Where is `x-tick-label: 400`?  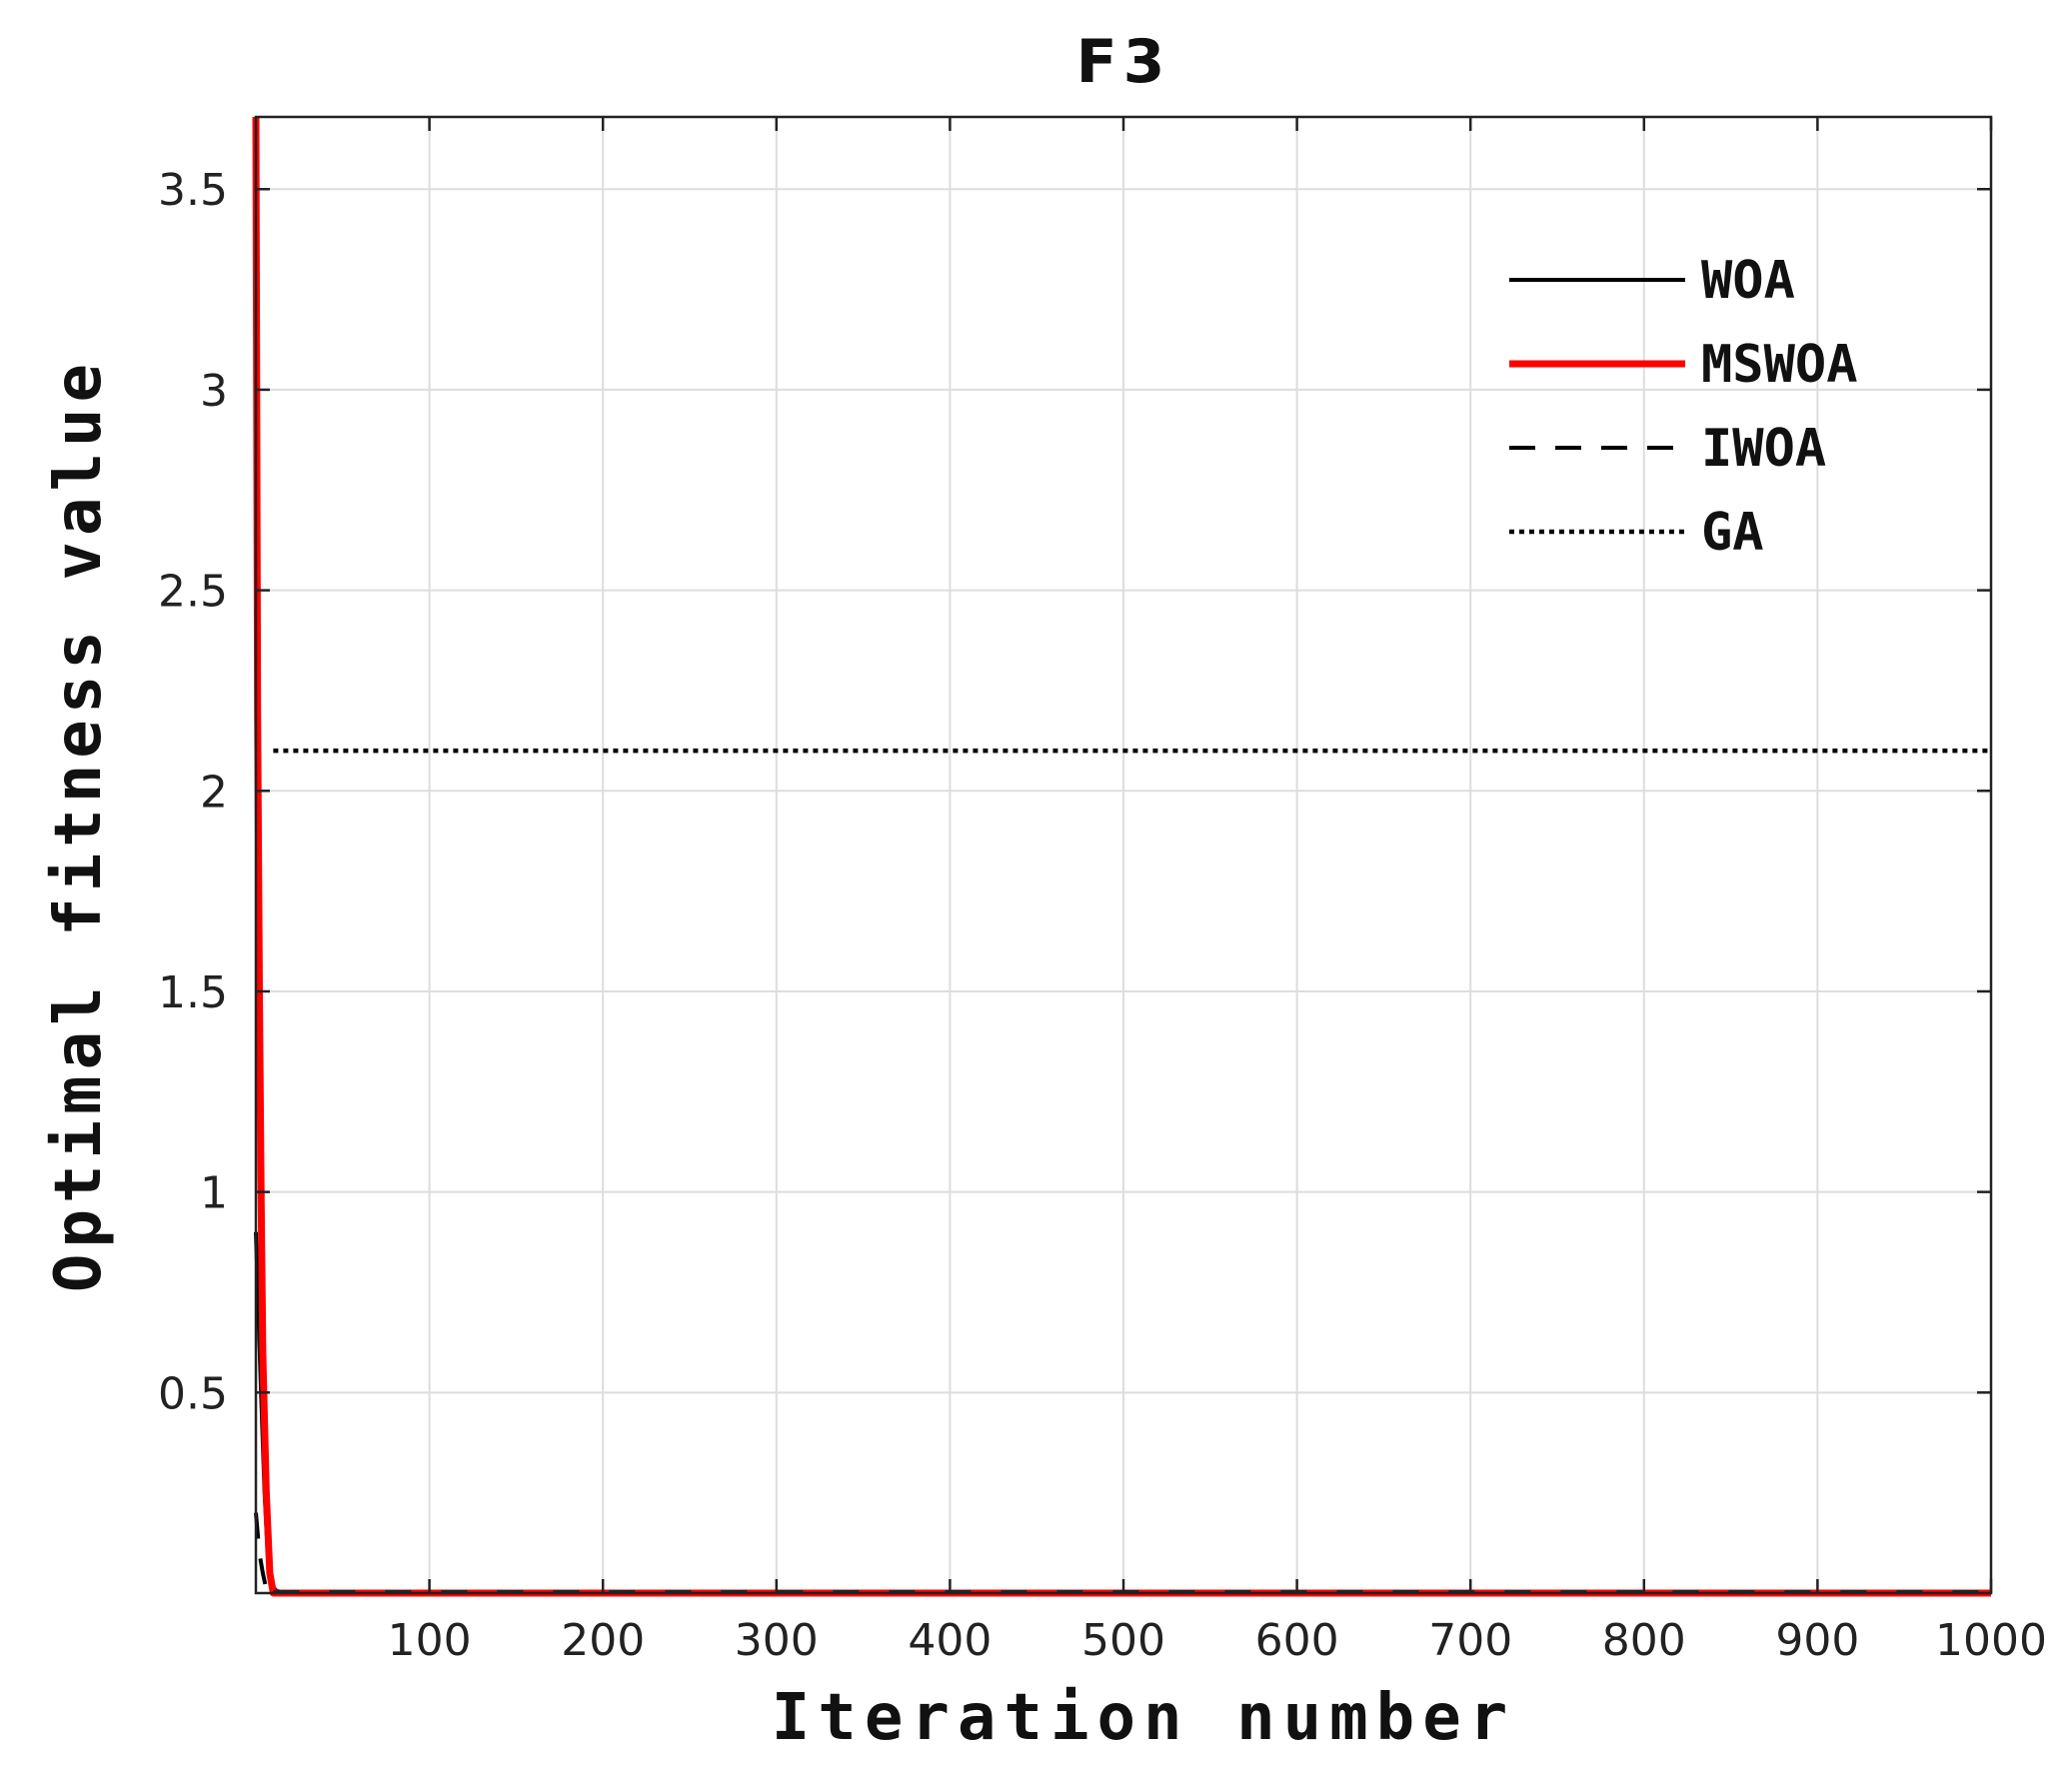 x-tick-label: 400 is located at coordinates (950, 1640).